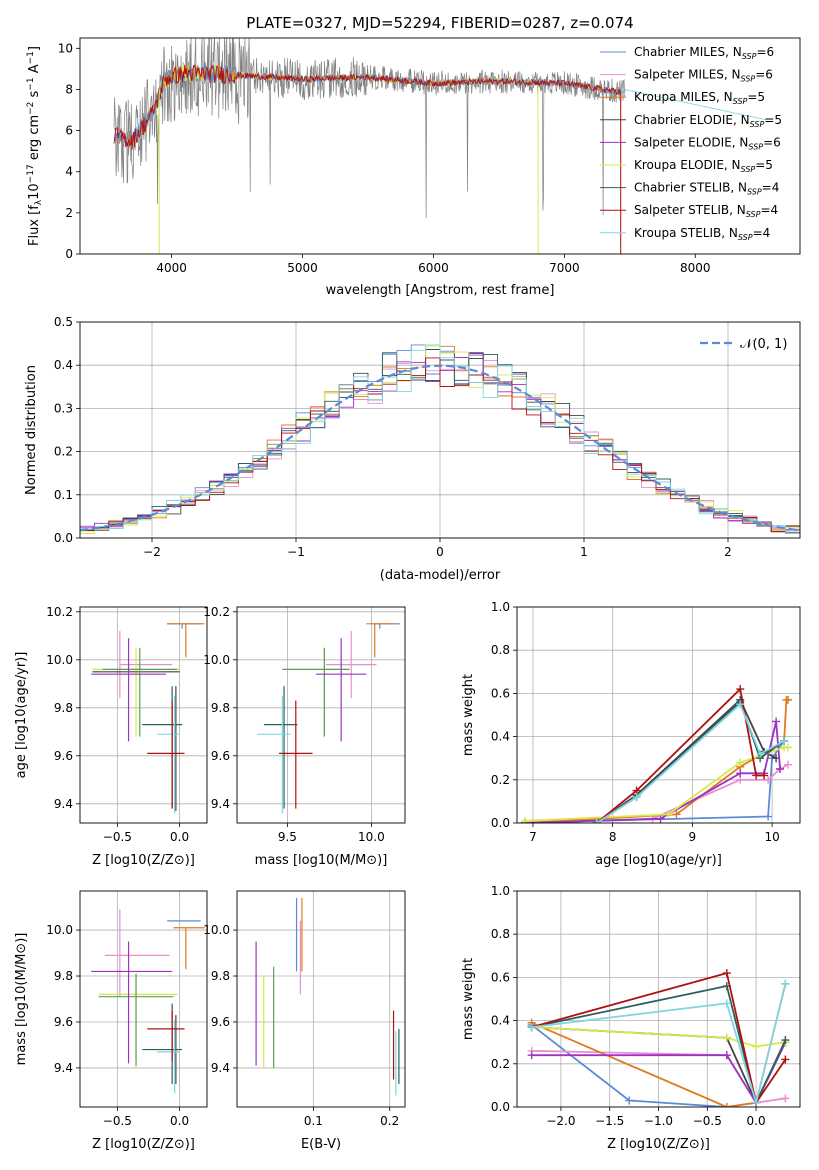  I want to click on y-axis-label: mass [log10(M/M⊙)], so click(21, 999).